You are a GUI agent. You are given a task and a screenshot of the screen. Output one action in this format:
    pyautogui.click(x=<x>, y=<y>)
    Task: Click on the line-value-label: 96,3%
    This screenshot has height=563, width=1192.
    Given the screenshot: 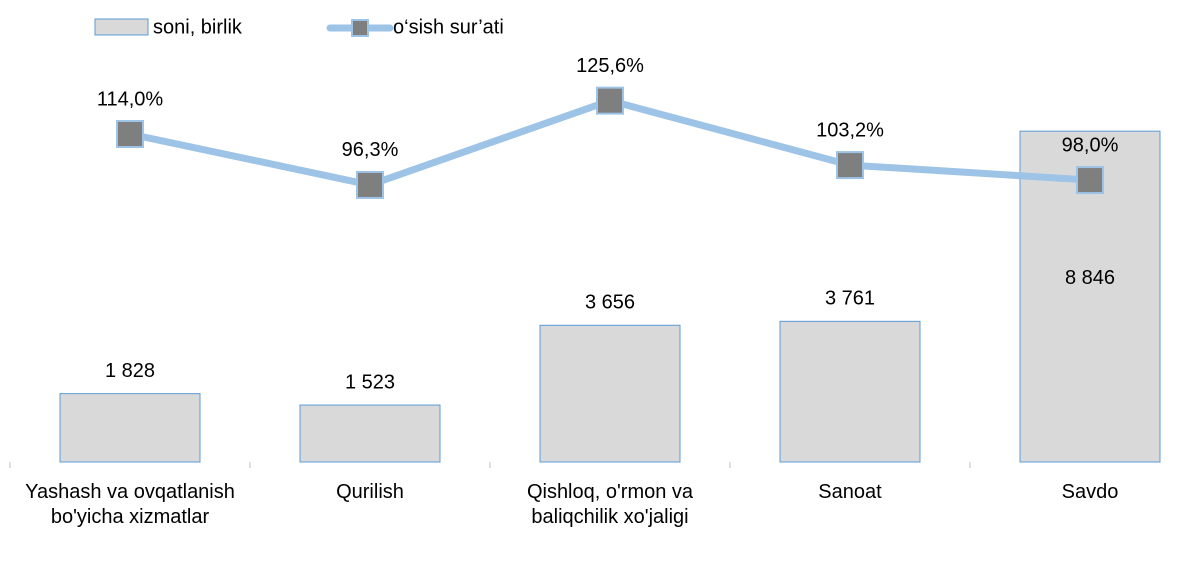 What is the action you would take?
    pyautogui.click(x=370, y=150)
    